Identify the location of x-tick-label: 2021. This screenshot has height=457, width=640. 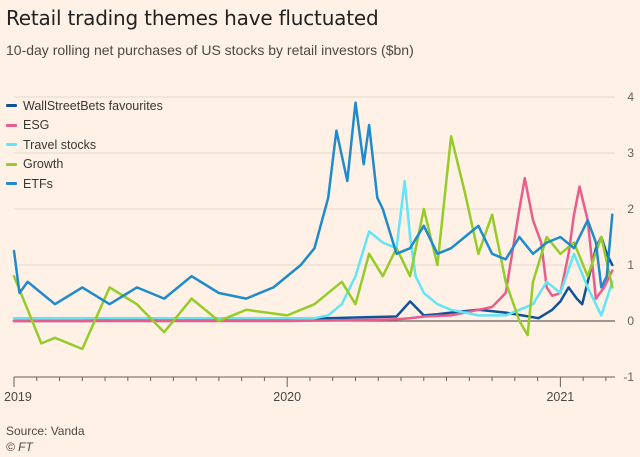
(560, 397).